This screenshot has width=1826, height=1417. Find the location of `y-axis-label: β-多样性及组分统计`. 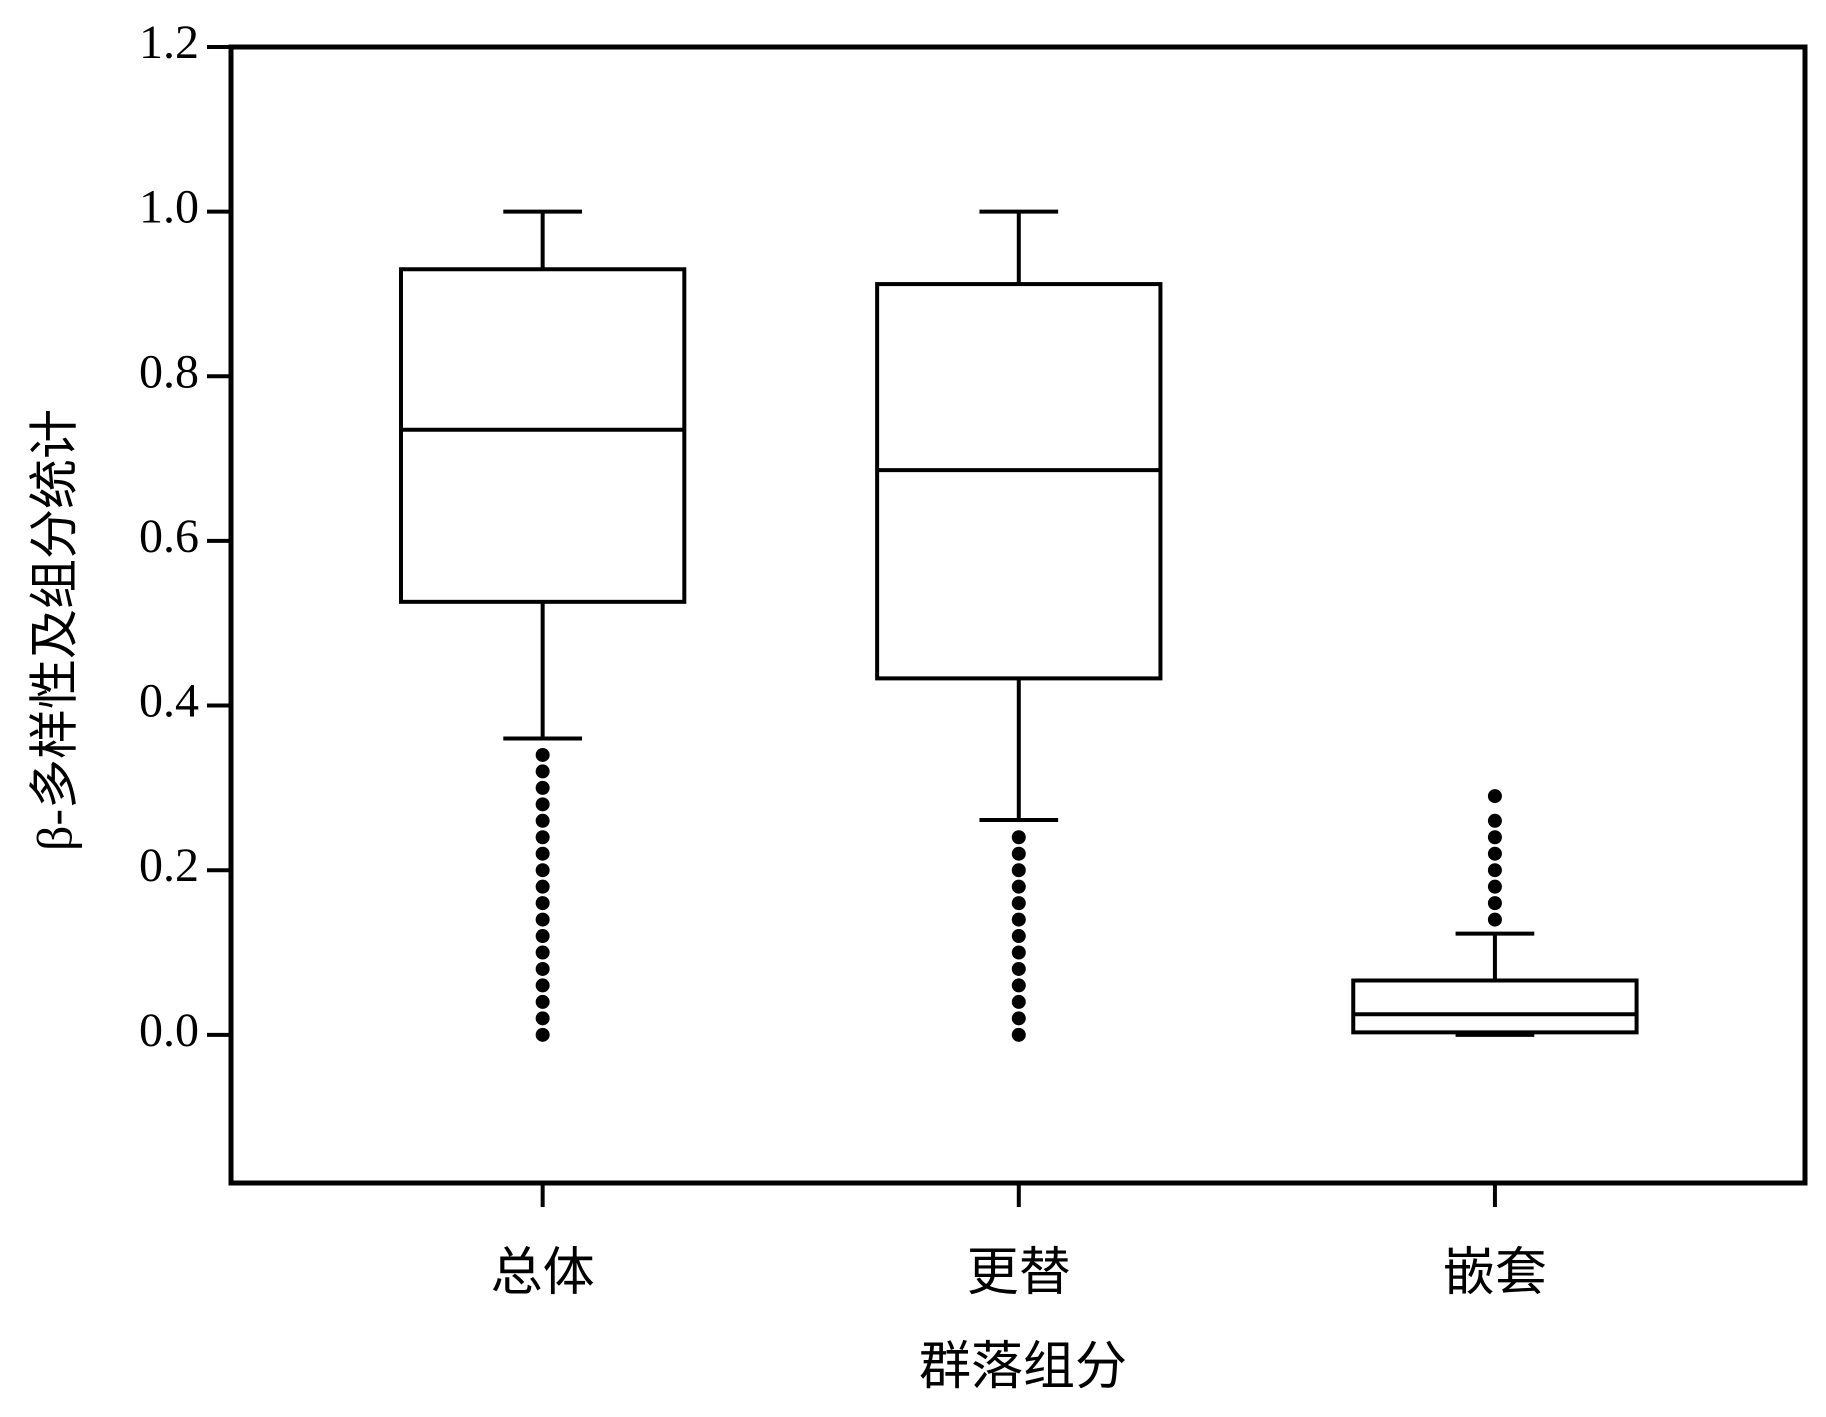

y-axis-label: β-多样性及组分统计 is located at coordinates (54, 630).